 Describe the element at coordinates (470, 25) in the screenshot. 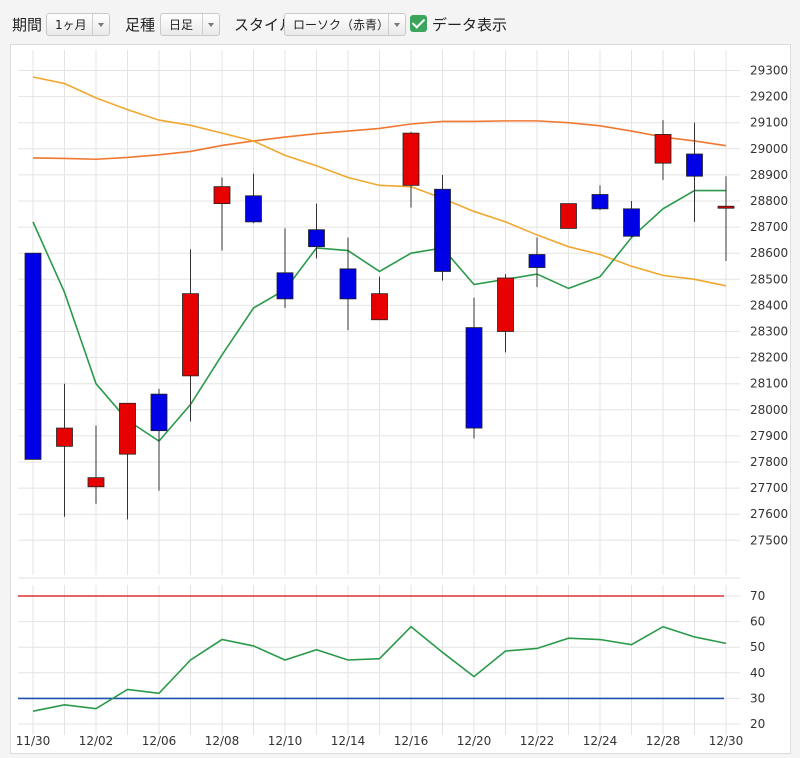

I see `data-display-label: データ表示` at that location.